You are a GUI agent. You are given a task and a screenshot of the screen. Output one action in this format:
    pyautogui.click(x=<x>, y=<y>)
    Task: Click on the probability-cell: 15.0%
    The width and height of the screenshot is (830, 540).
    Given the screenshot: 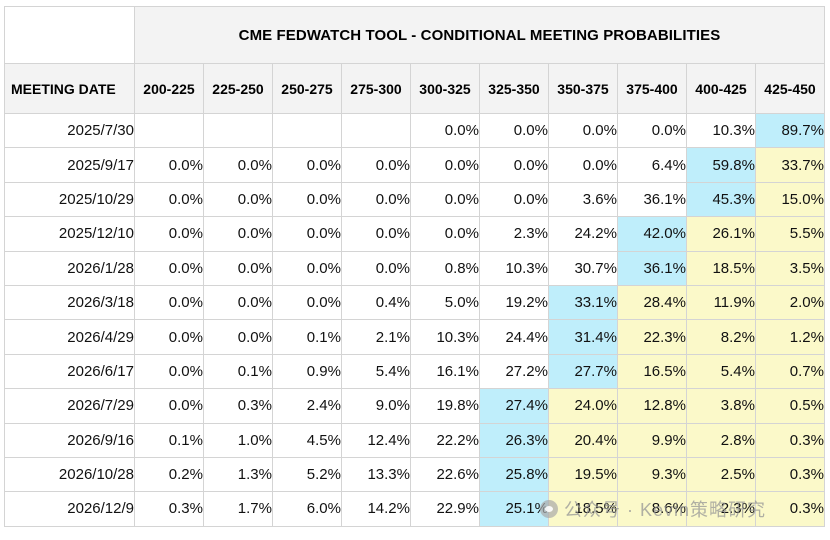 What is the action you would take?
    pyautogui.click(x=790, y=199)
    